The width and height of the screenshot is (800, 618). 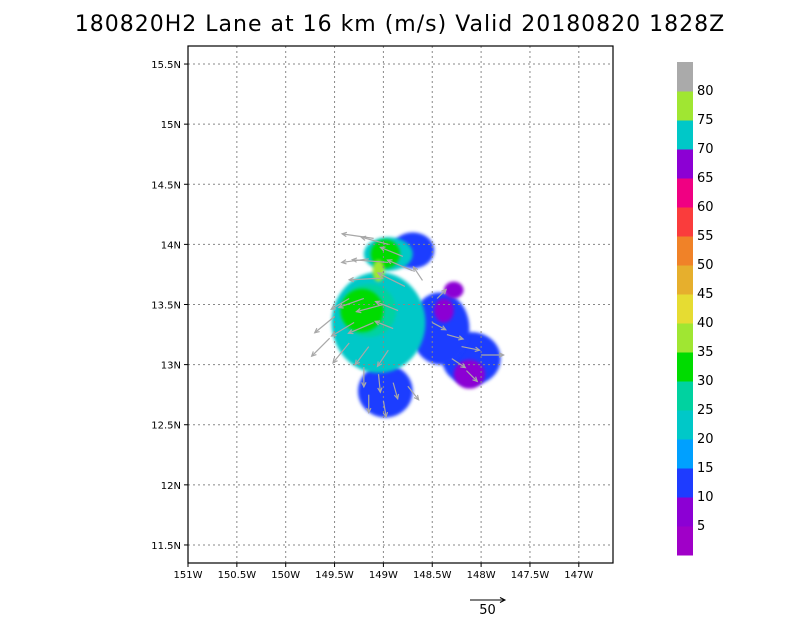 What do you see at coordinates (481, 575) in the screenshot?
I see `longitude-tick-label: 148W` at bounding box center [481, 575].